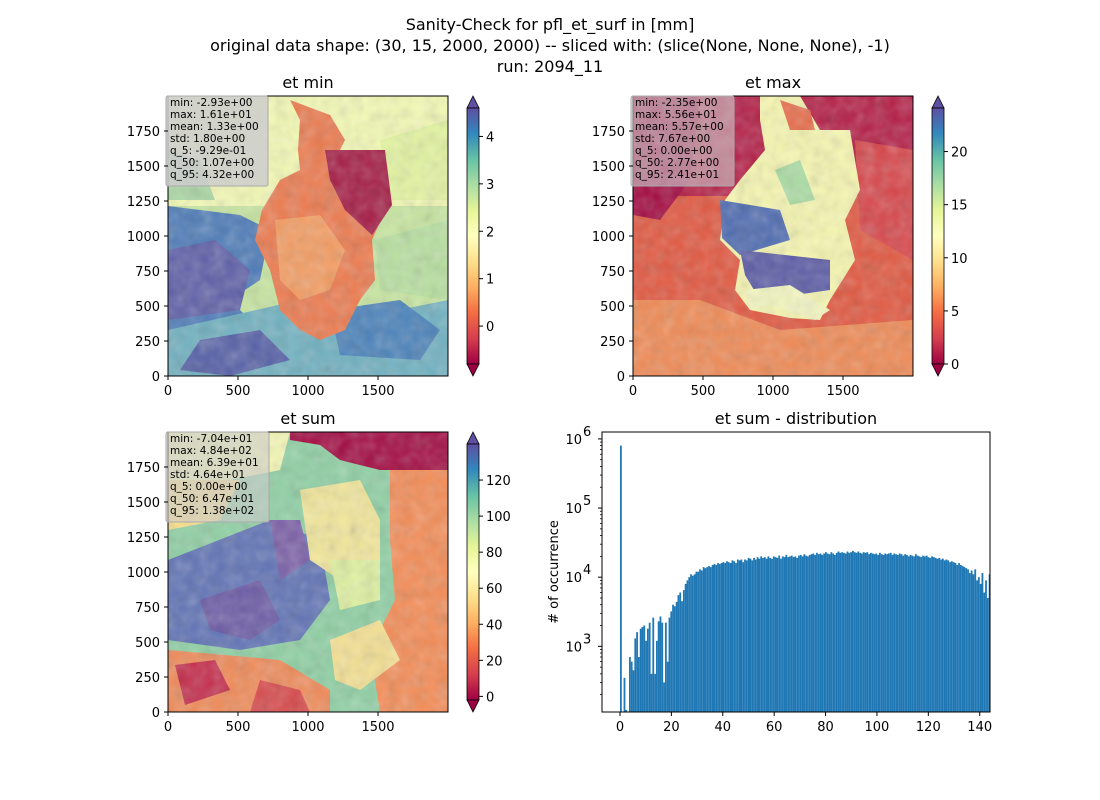 The height and width of the screenshot is (800, 1100). I want to click on colorbar: 0 5 10 15 20, so click(949, 236).